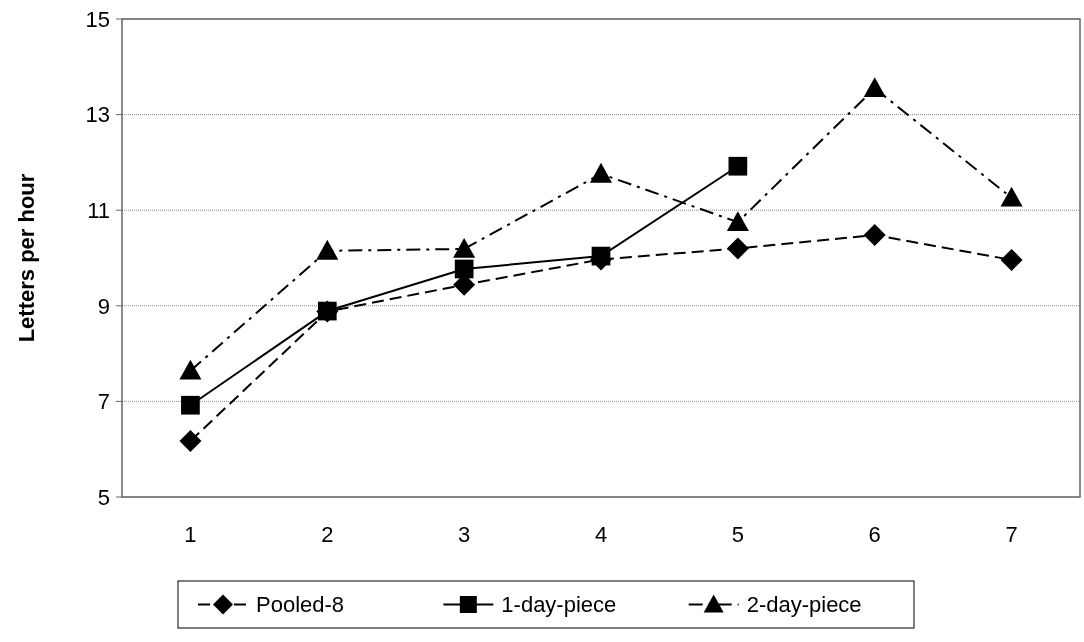 The image size is (1084, 642). What do you see at coordinates (26, 258) in the screenshot?
I see `y-axis-title: Letters per hour` at bounding box center [26, 258].